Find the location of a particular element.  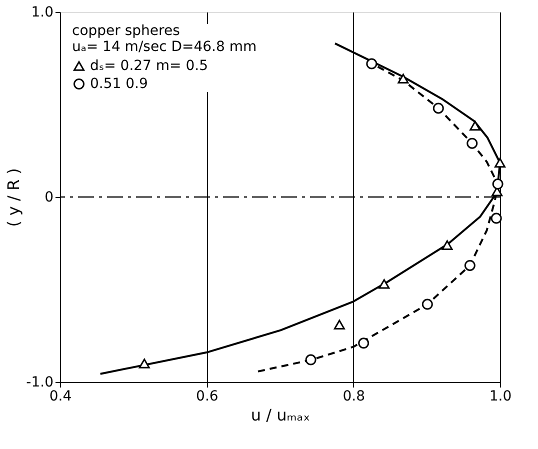

y-tick-label: 1.0 is located at coordinates (42, 12).